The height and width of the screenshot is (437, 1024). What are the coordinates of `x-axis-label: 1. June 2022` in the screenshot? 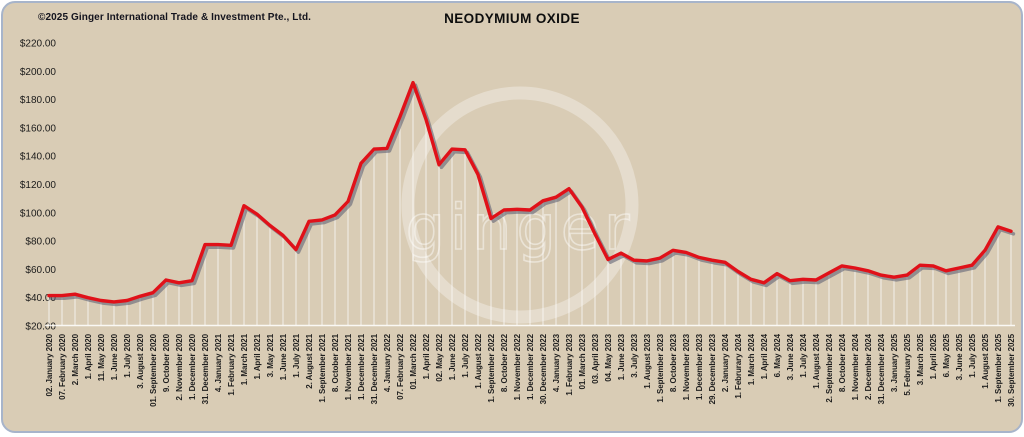 It's located at (452, 356).